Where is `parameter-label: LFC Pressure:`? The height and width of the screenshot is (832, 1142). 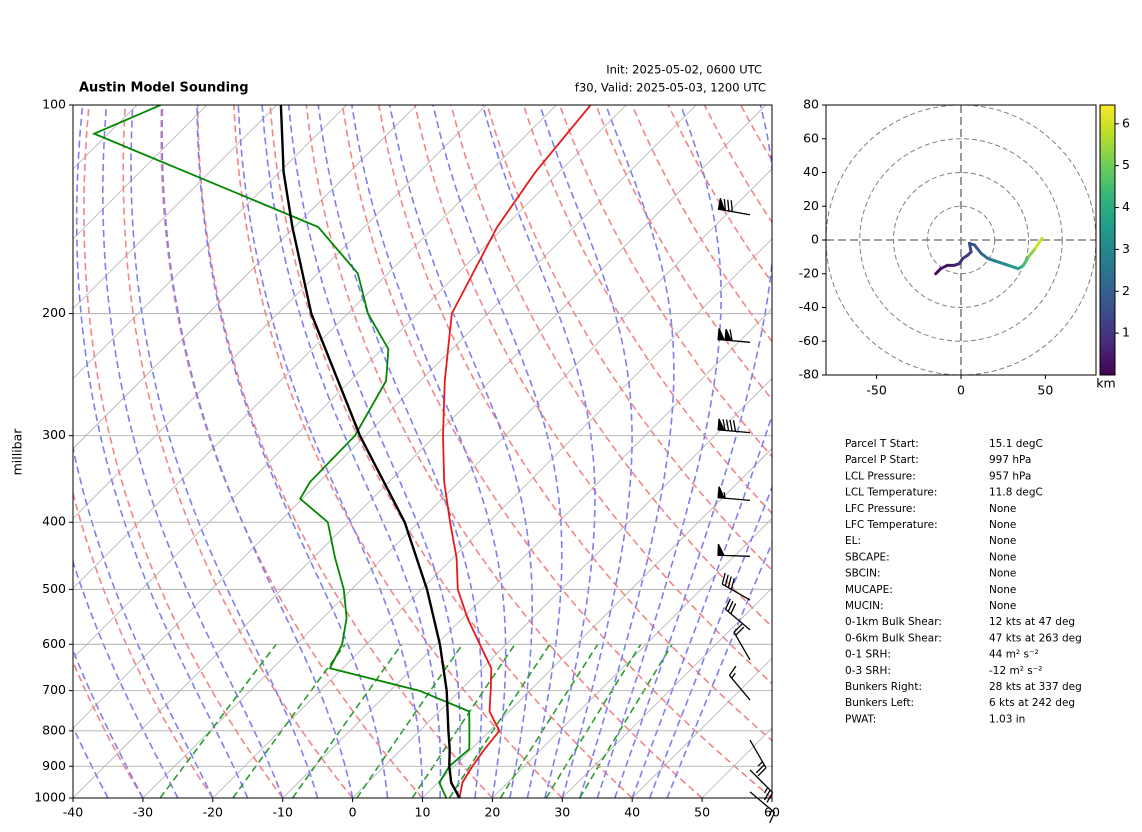 parameter-label: LFC Pressure: is located at coordinates (880, 509).